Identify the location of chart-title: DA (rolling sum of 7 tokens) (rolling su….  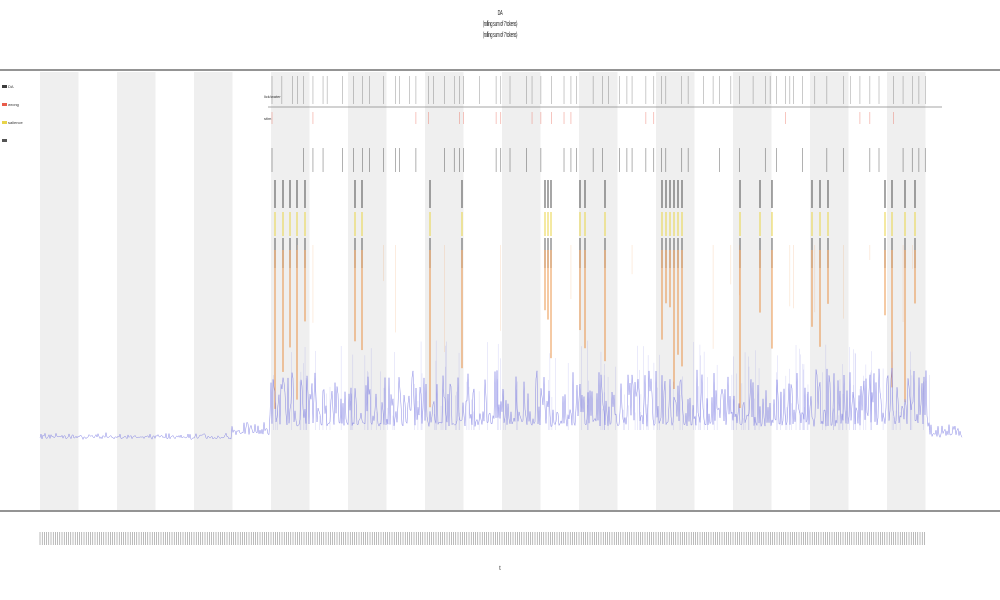
(500, 24).